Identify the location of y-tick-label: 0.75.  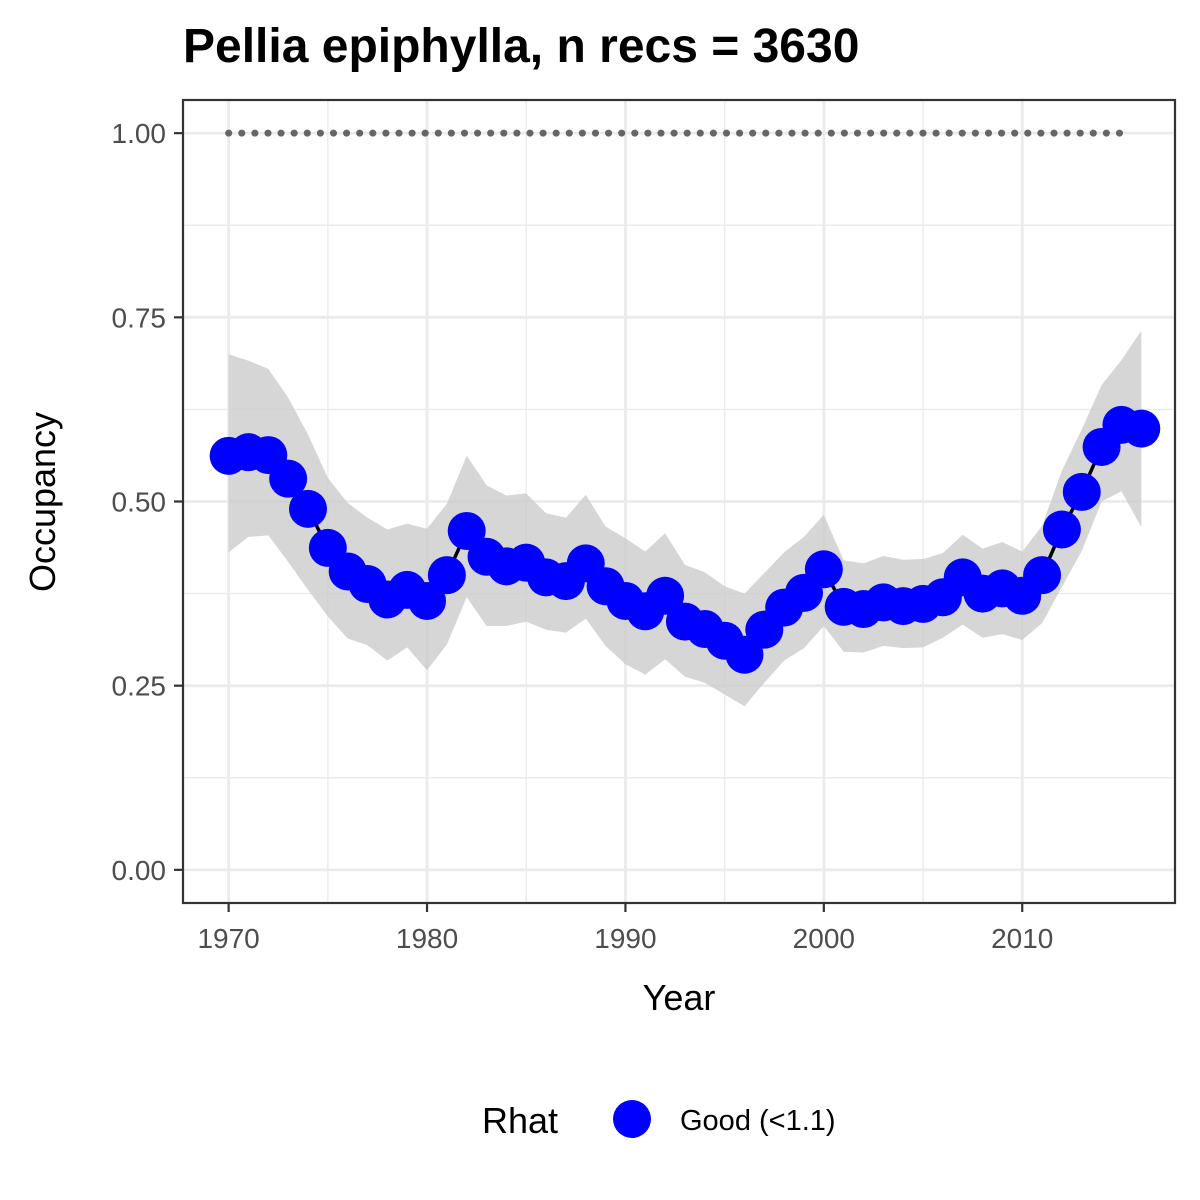
(139, 317).